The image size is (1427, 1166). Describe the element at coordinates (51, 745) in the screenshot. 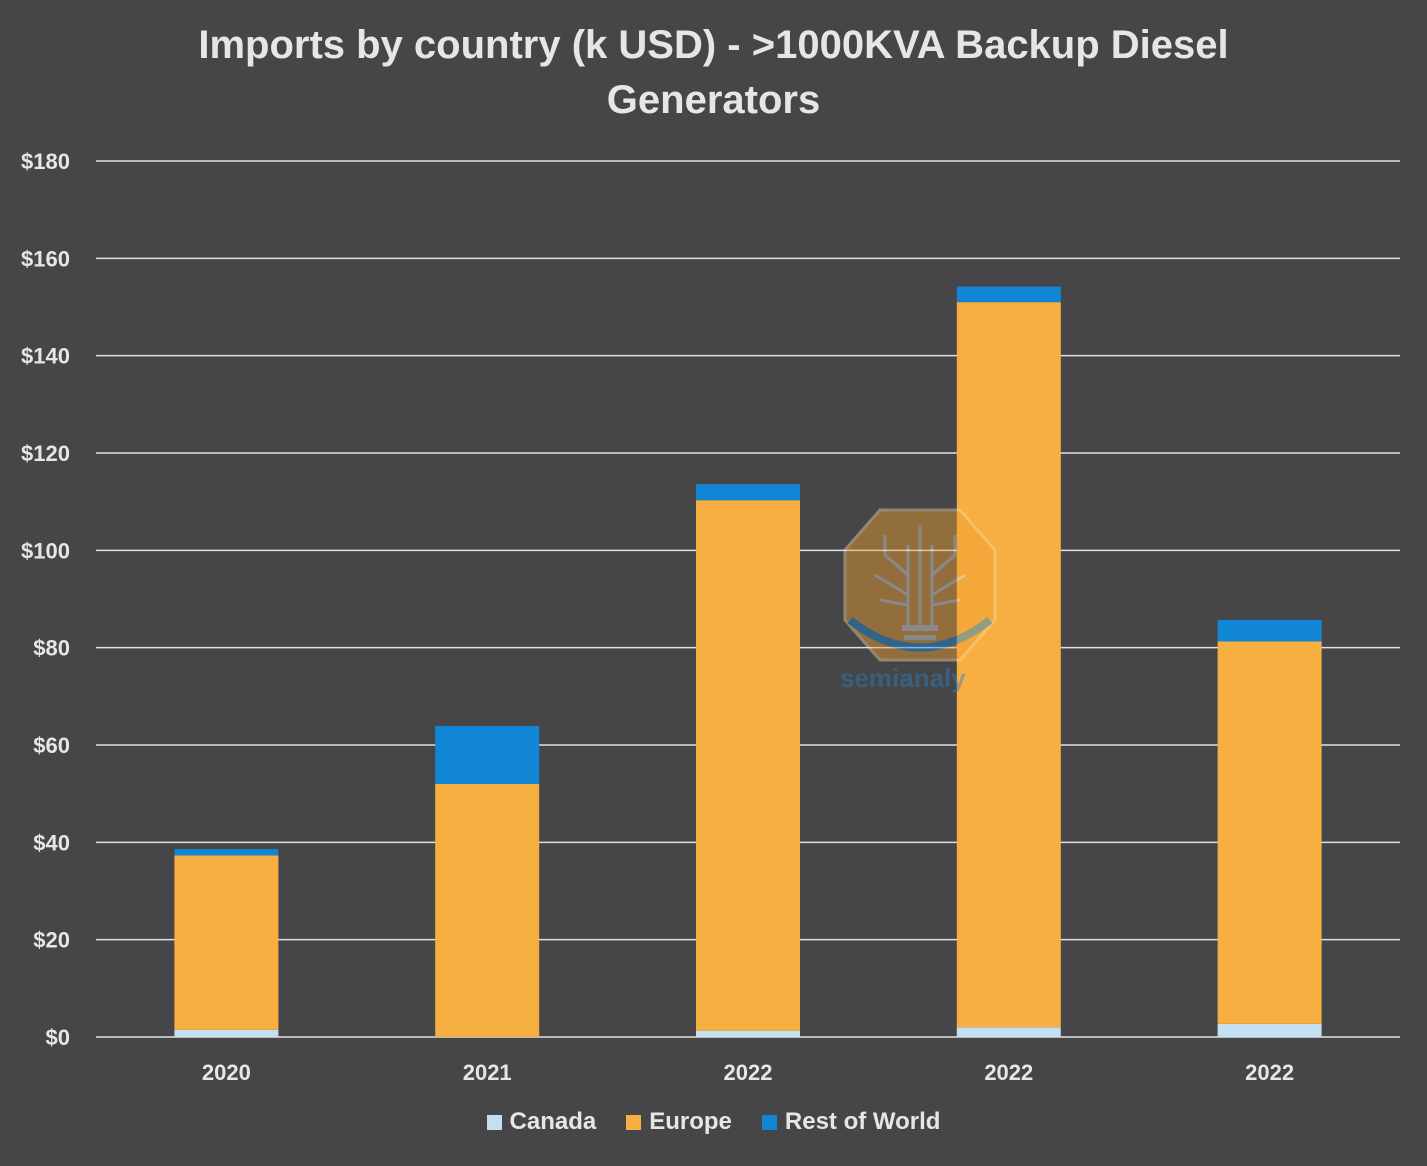

I see `y-tick-label: $60` at that location.